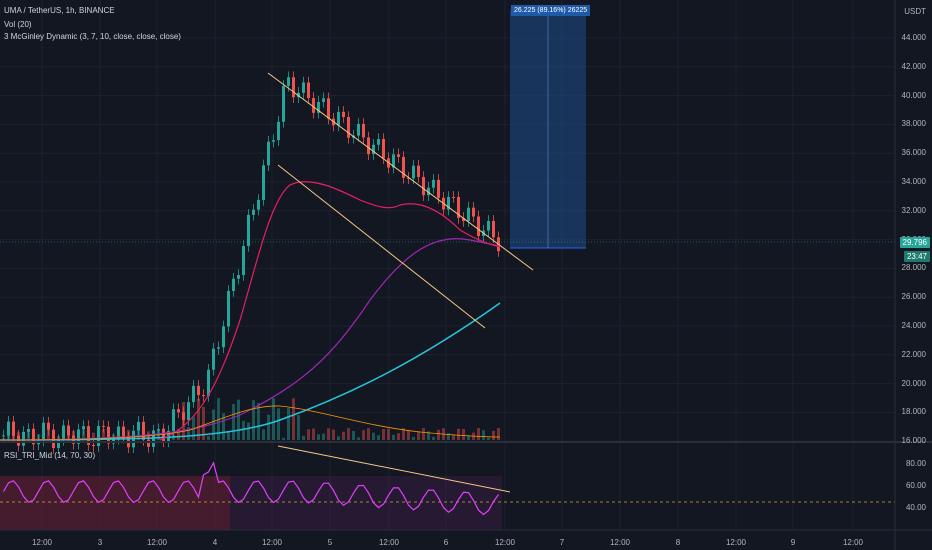 The width and height of the screenshot is (932, 550). Describe the element at coordinates (915, 507) in the screenshot. I see `rsi-tick-label: 40.00` at that location.